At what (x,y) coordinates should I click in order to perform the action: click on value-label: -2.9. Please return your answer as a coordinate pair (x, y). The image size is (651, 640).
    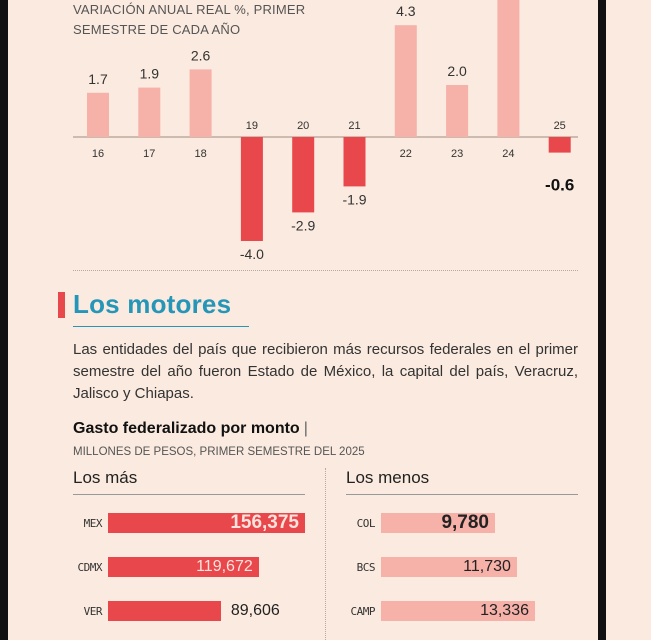
    Looking at the image, I should click on (303, 225).